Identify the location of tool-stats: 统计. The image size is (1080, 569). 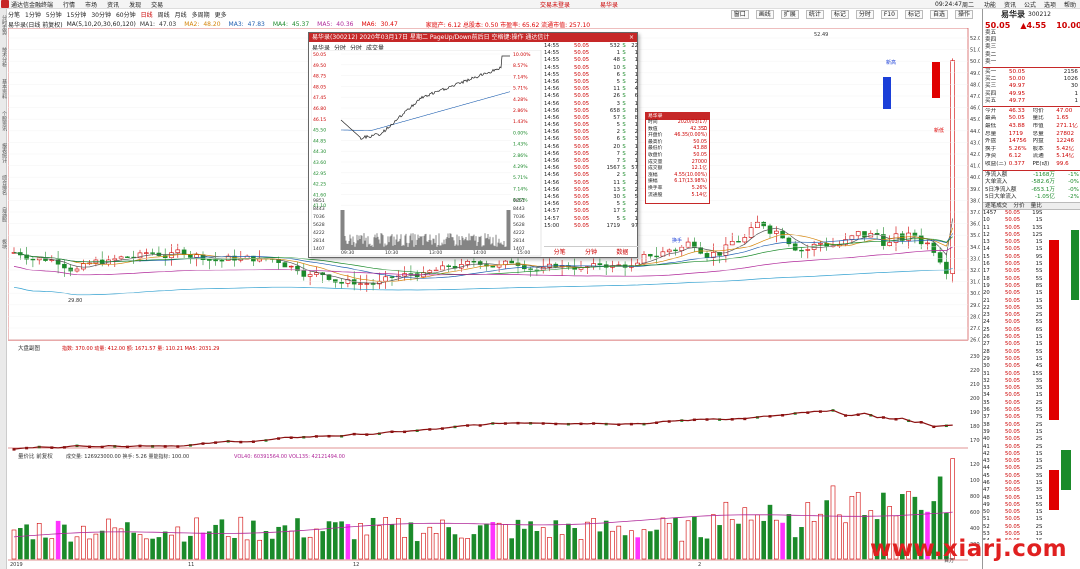
(814, 14).